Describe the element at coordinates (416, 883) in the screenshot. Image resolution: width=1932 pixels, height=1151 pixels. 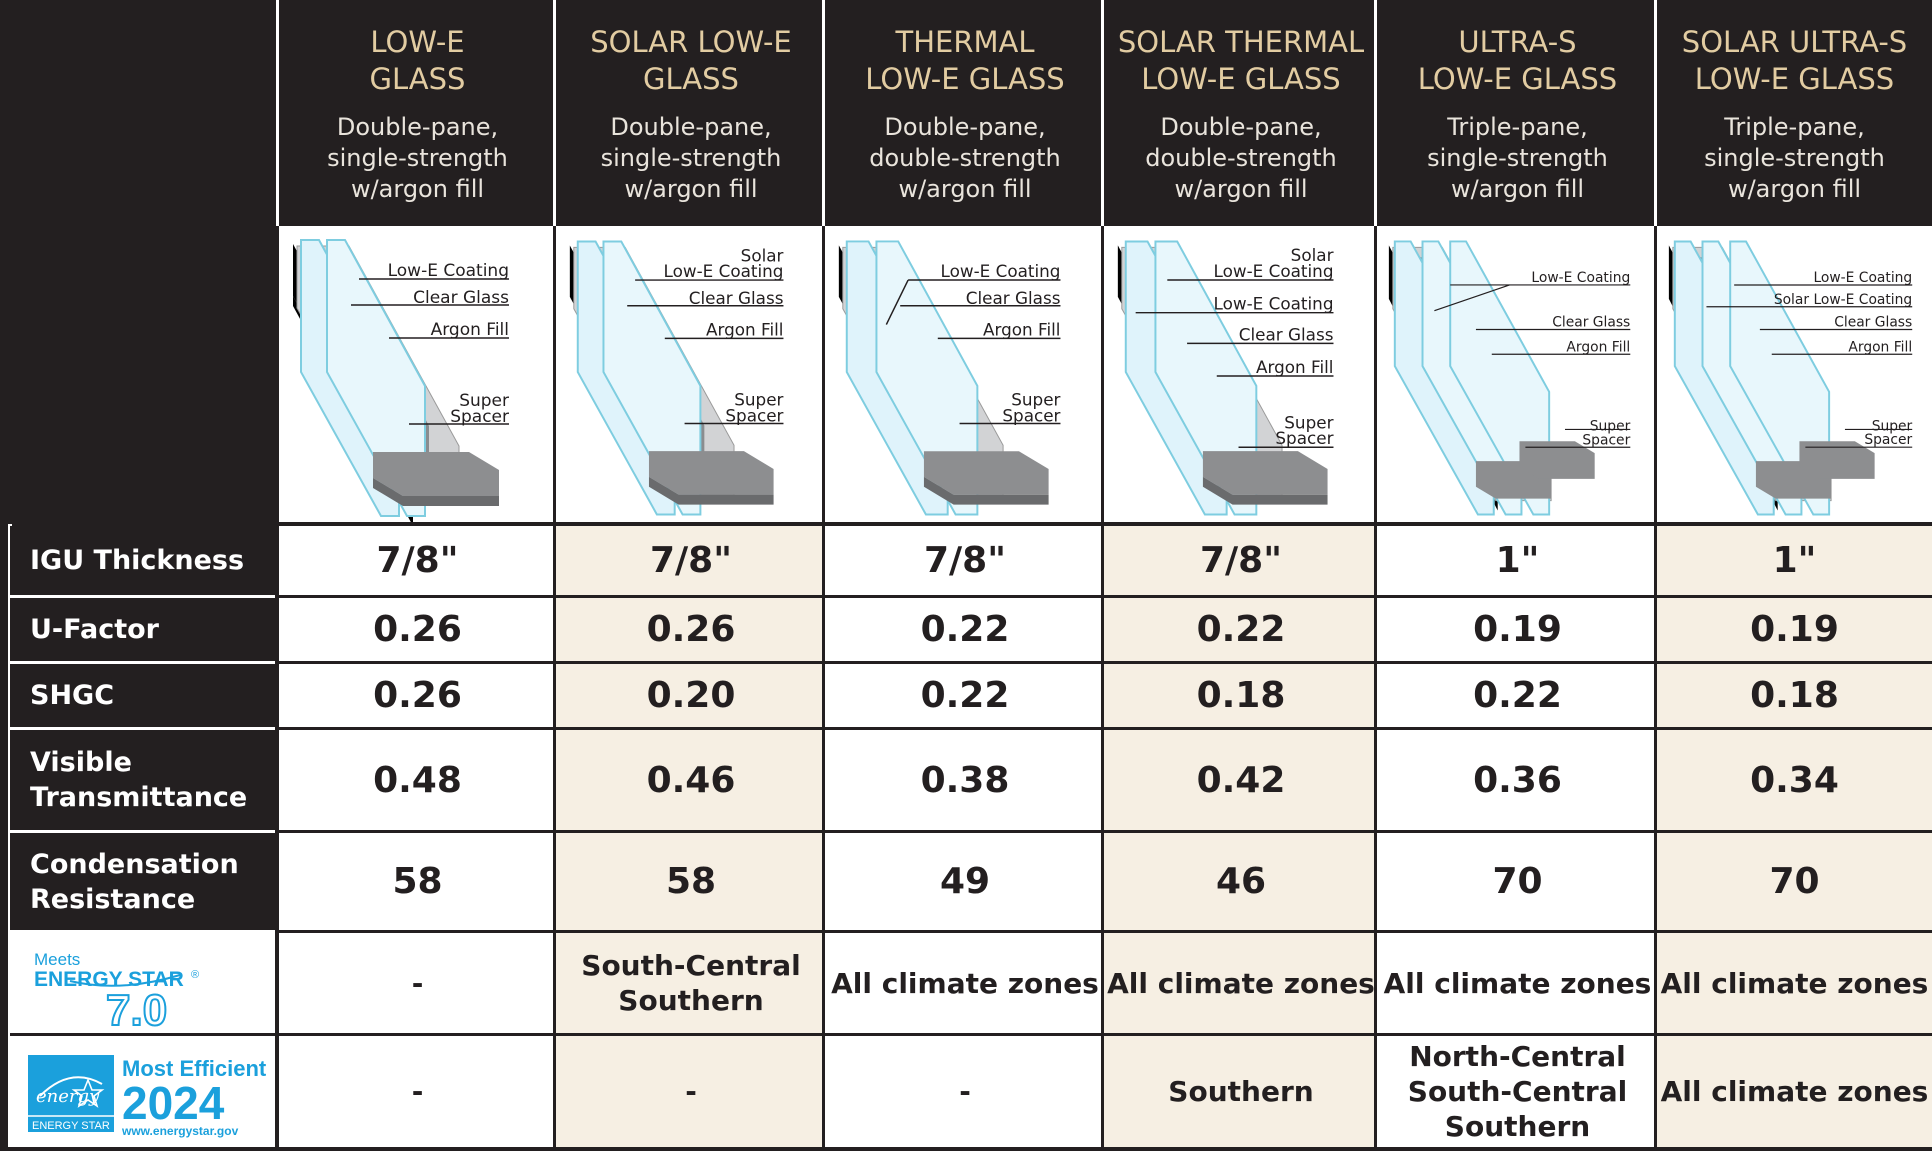
I see `cell-cr-low-e: 58` at that location.